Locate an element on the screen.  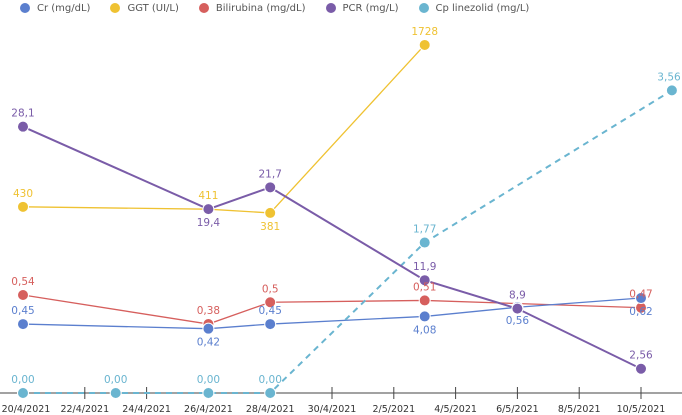
x-tick-label: 20/4/2021 is located at coordinates (26, 409).